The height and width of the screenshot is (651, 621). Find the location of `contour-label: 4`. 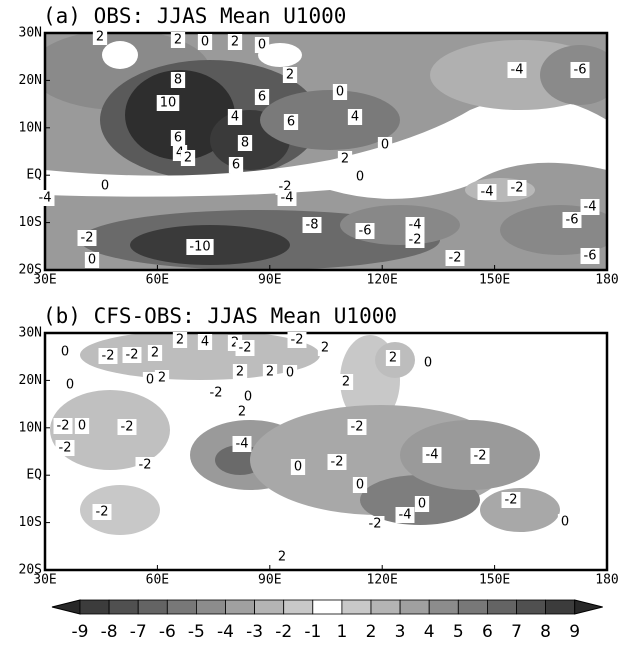

contour-label: 4 is located at coordinates (355, 117).